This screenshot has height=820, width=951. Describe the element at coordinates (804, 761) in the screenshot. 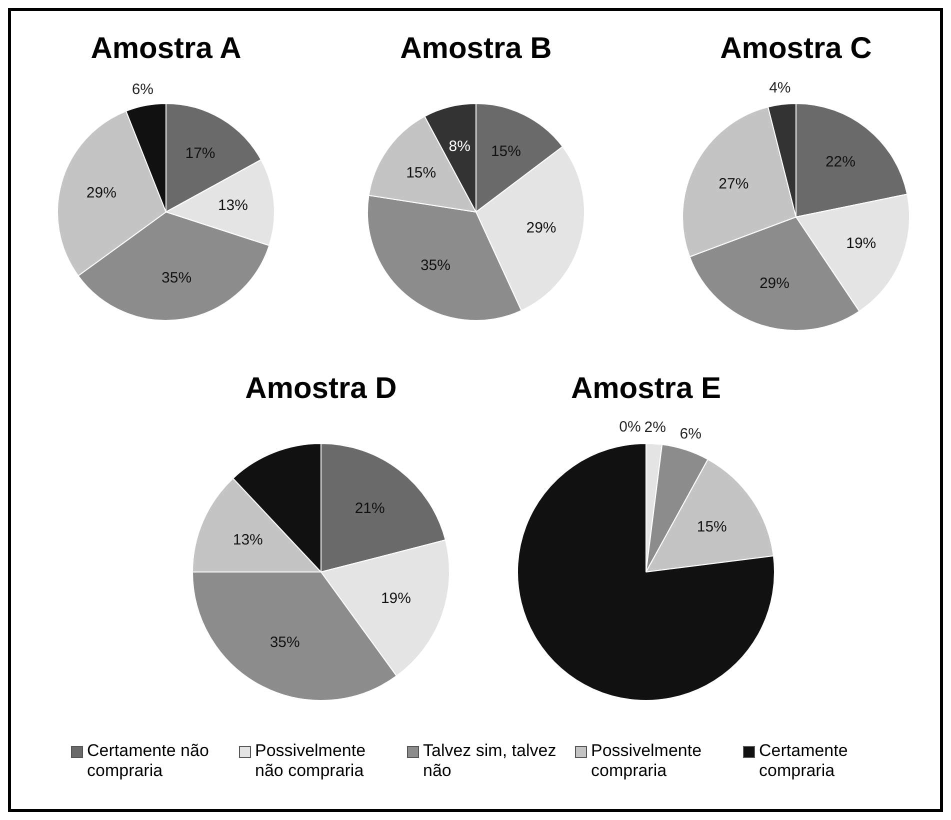

I see `legend-label: Certamente compraria` at that location.